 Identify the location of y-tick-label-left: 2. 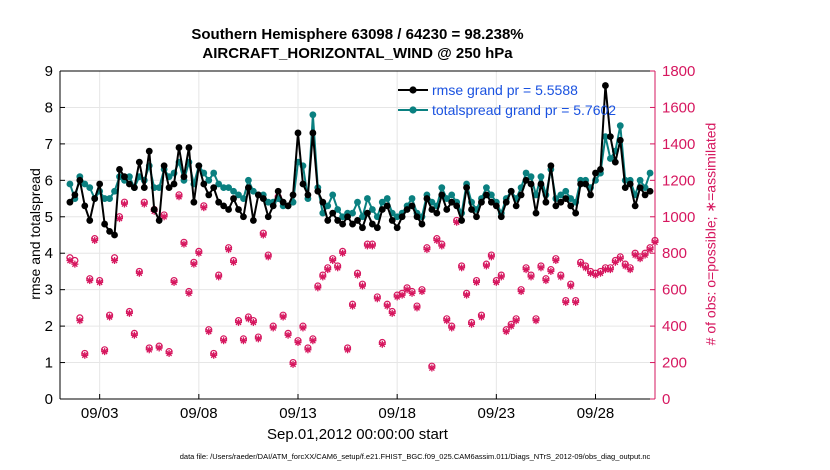
(49, 326).